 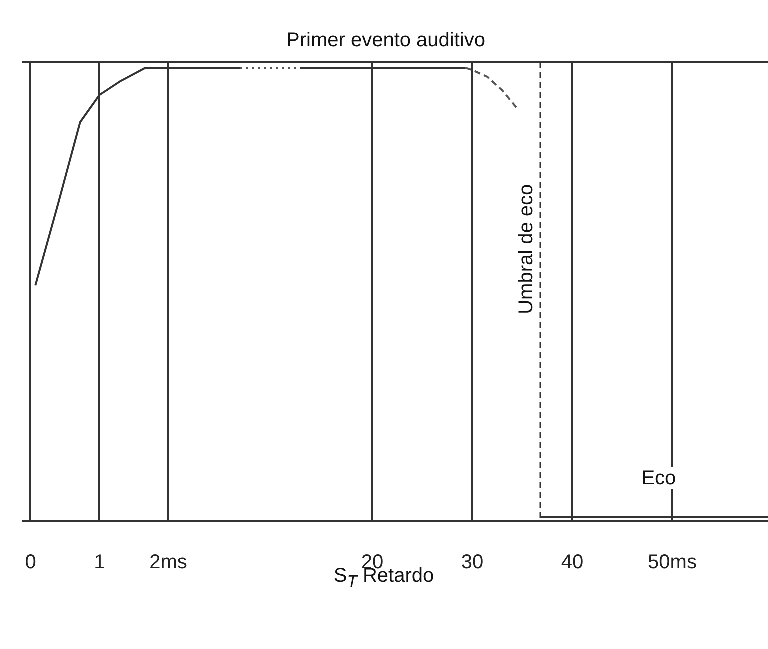 What do you see at coordinates (672, 563) in the screenshot?
I see `x-tick-label: 50ms` at bounding box center [672, 563].